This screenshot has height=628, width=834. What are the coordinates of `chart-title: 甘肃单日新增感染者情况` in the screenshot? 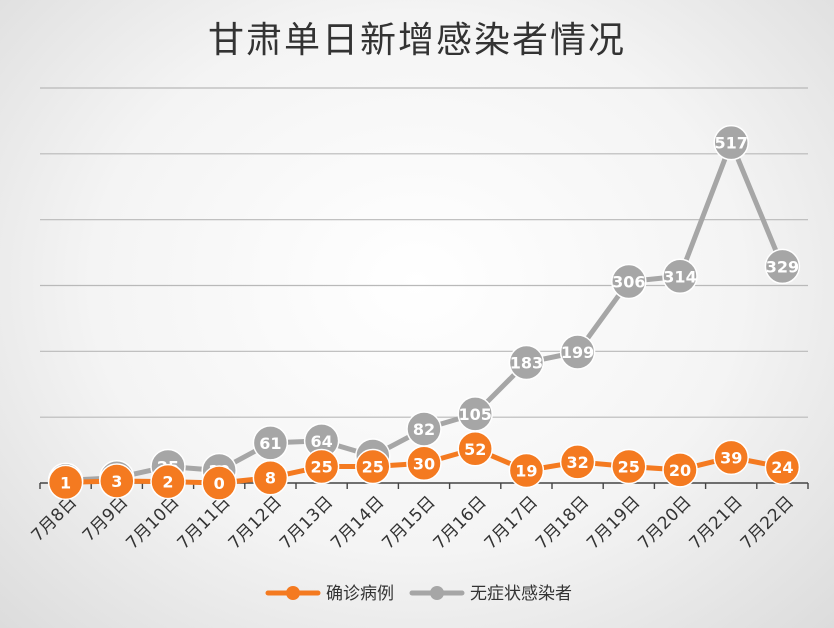 It's located at (417, 40).